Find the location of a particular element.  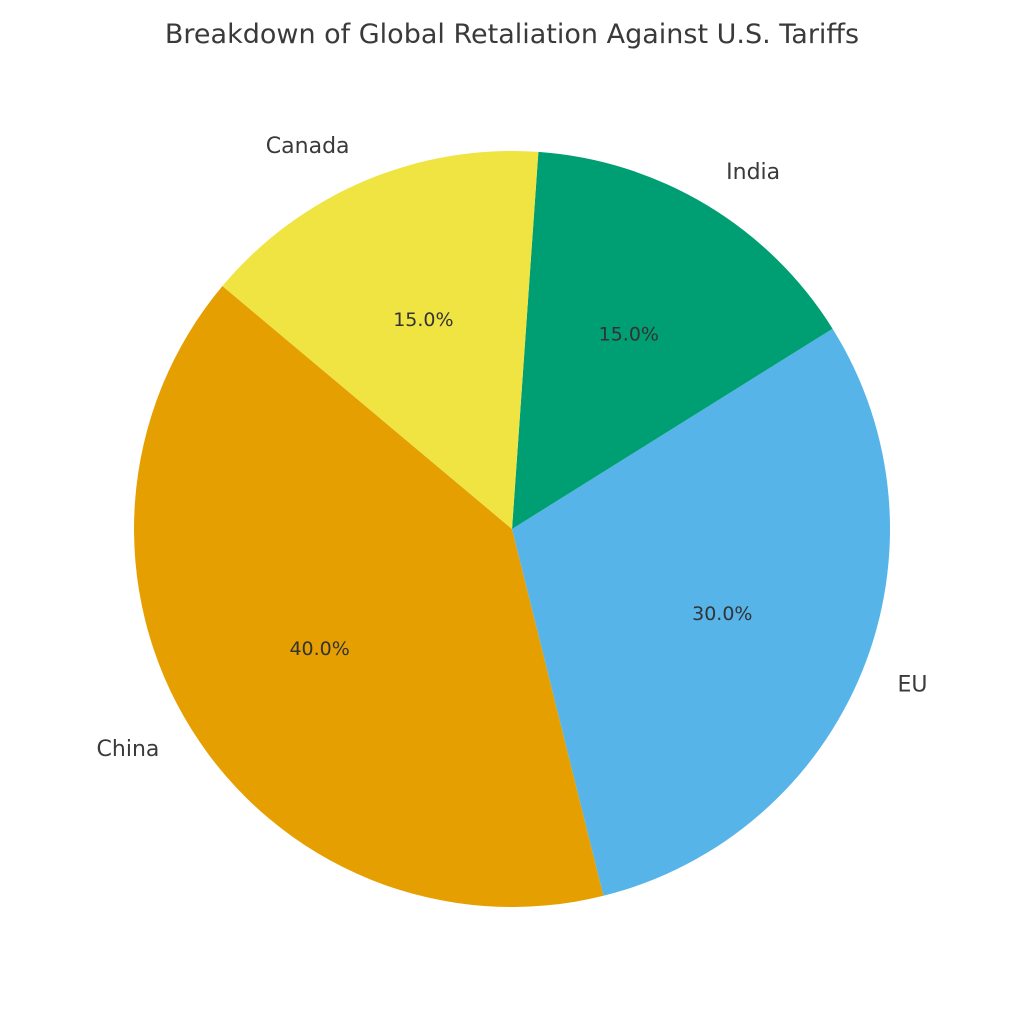

pct-label-india: 15.0% is located at coordinates (629, 335).